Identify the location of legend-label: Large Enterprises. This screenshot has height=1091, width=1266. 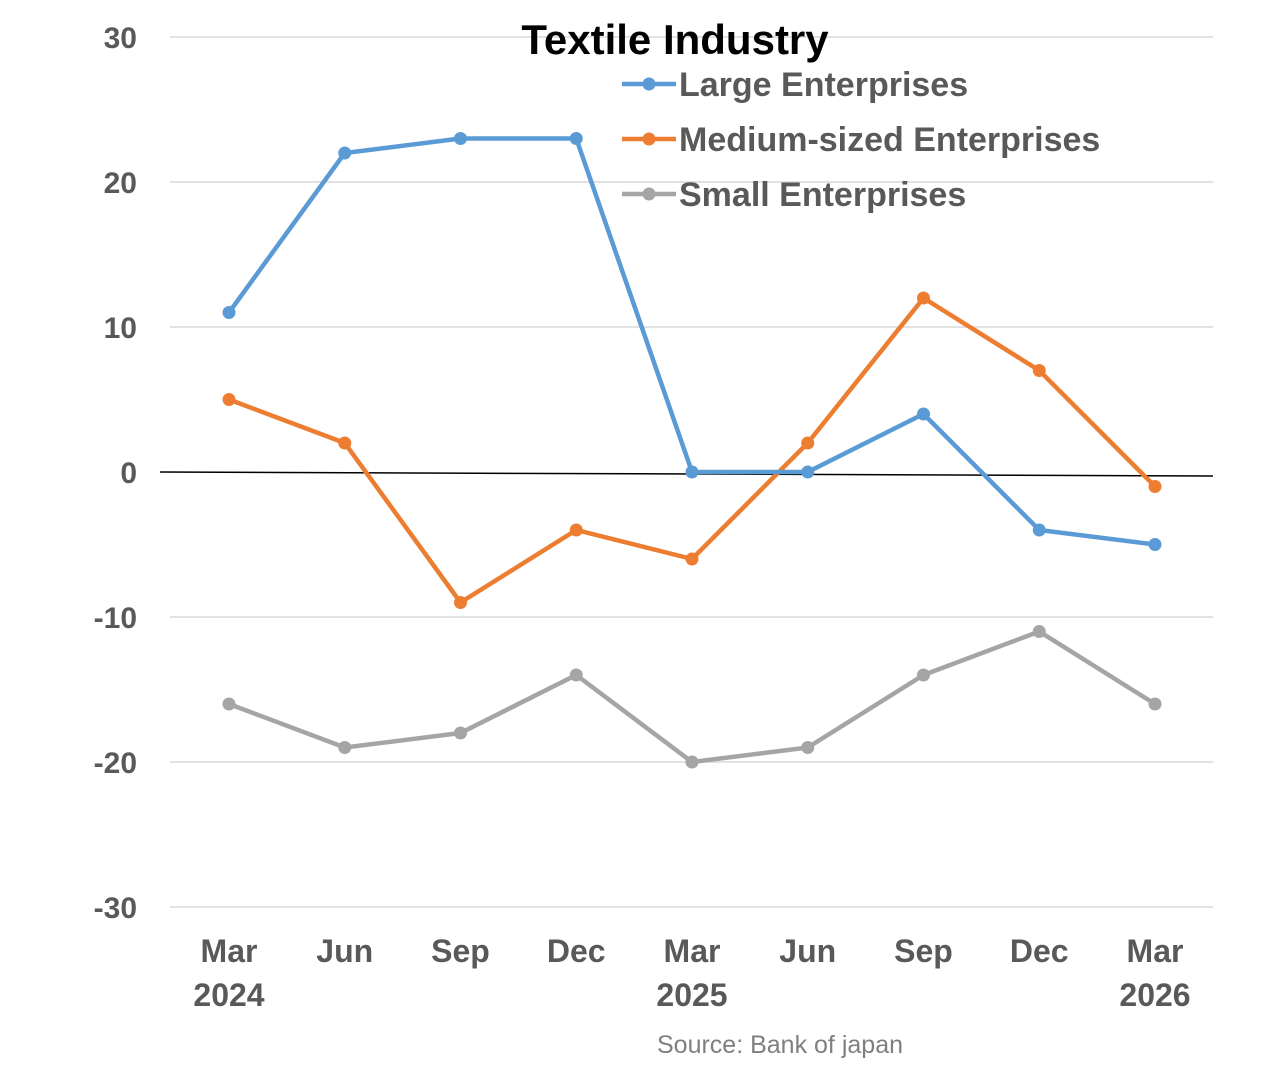
(823, 85).